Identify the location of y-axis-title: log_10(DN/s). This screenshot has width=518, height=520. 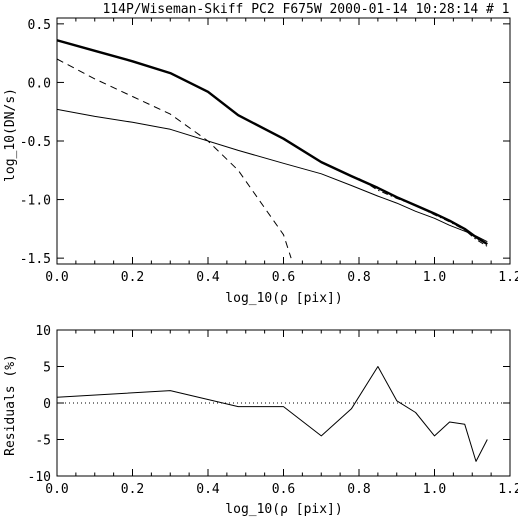
(10, 135).